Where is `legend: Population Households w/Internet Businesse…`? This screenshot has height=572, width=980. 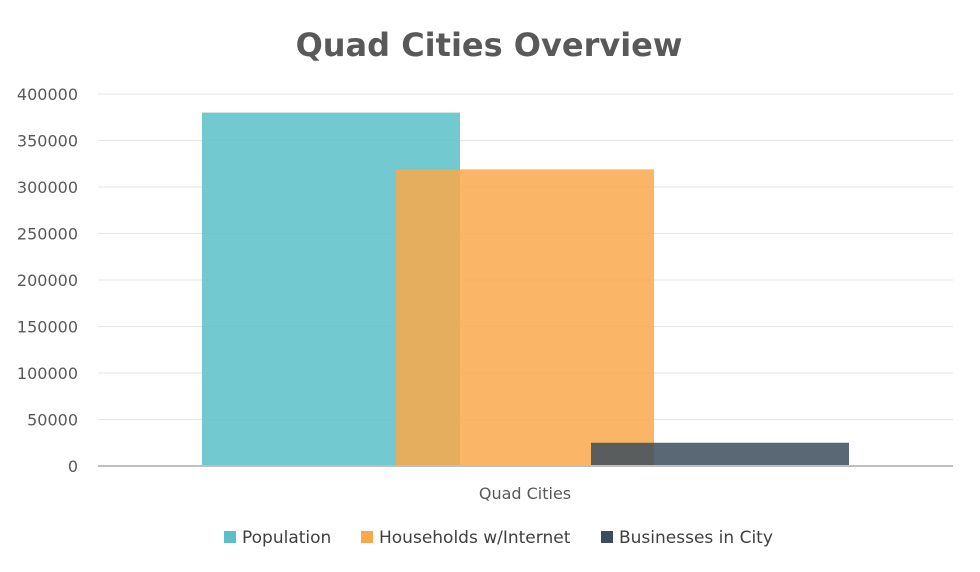
legend: Population Households w/Internet Businesse… is located at coordinates (498, 538).